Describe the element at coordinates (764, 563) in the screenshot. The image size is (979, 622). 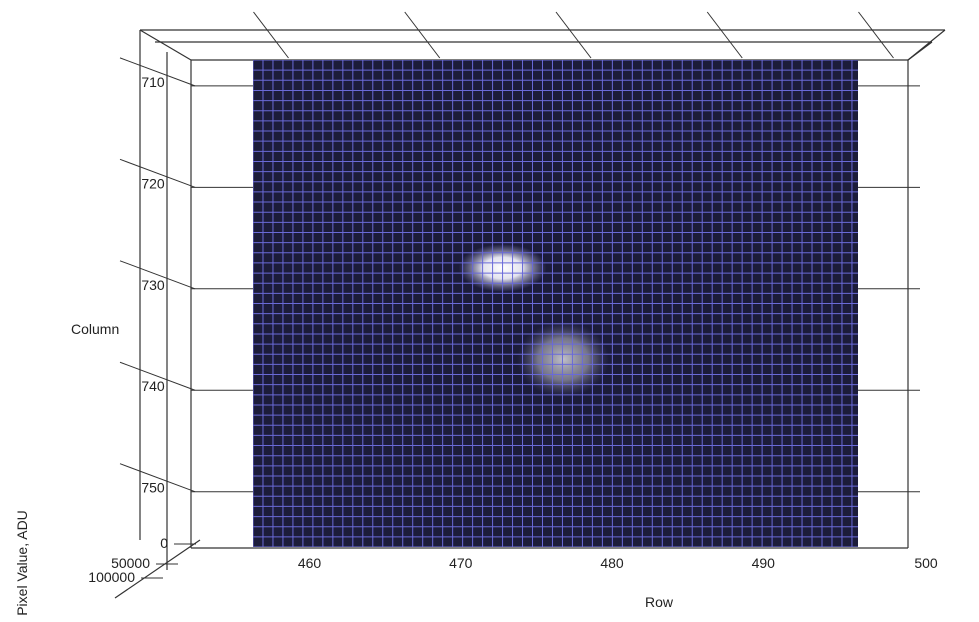
I see `x-tick-label: 490` at that location.